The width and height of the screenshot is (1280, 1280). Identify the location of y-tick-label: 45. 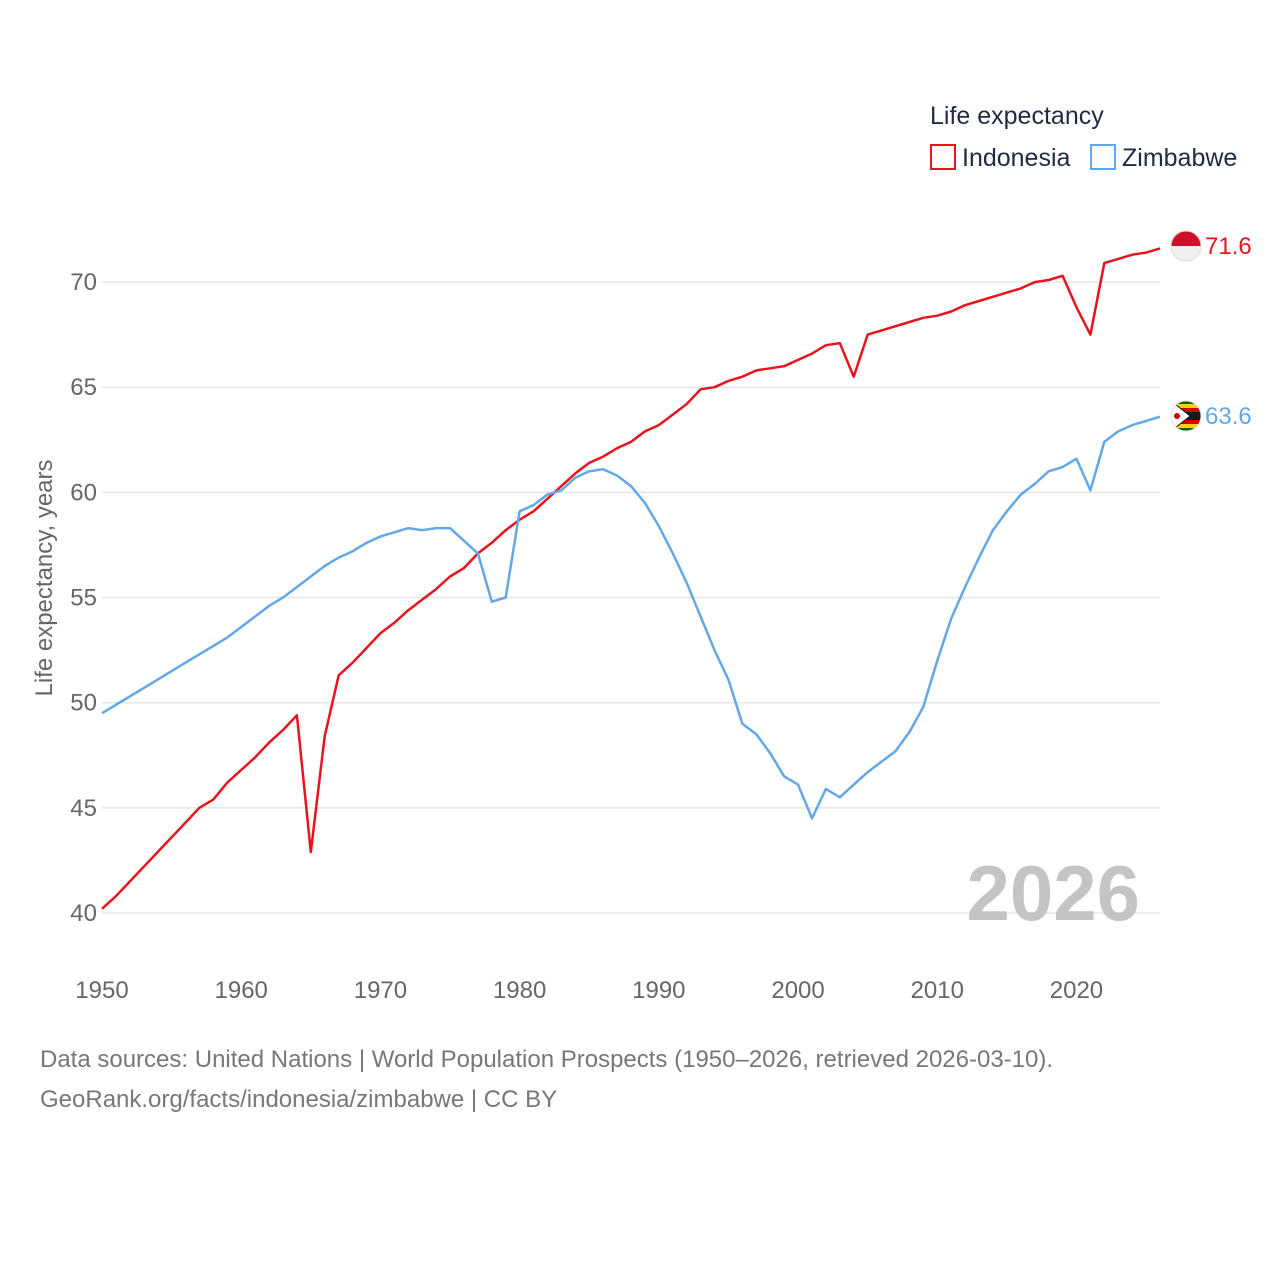
(83, 808).